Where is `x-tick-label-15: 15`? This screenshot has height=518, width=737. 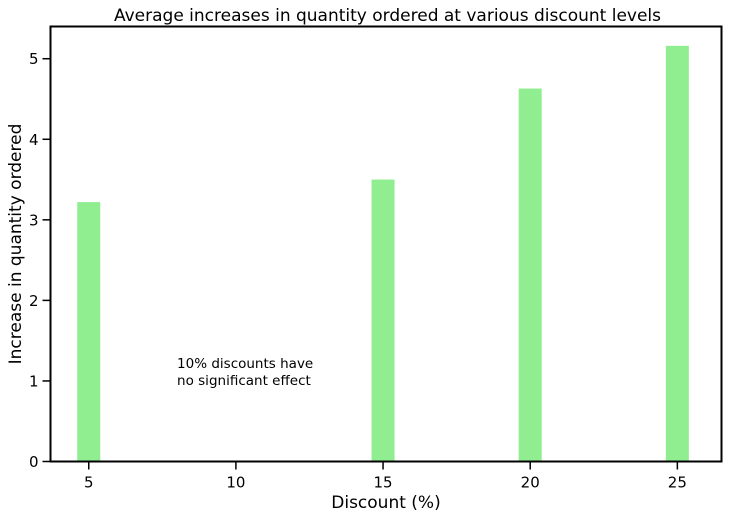
x-tick-label-15: 15 is located at coordinates (383, 483).